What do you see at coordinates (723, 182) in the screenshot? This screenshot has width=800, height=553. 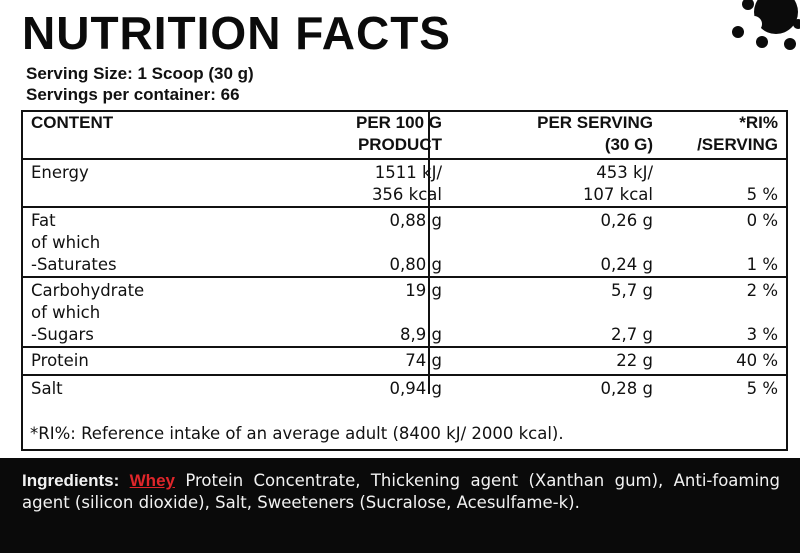 I see `energy-ri: 5 %` at bounding box center [723, 182].